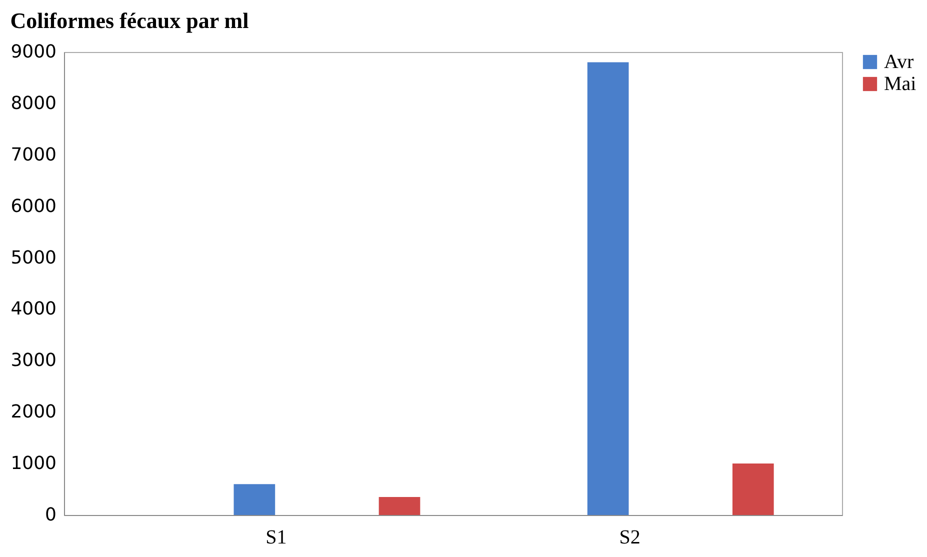 The height and width of the screenshot is (557, 927). What do you see at coordinates (33, 257) in the screenshot?
I see `y-tick-label: 5000` at bounding box center [33, 257].